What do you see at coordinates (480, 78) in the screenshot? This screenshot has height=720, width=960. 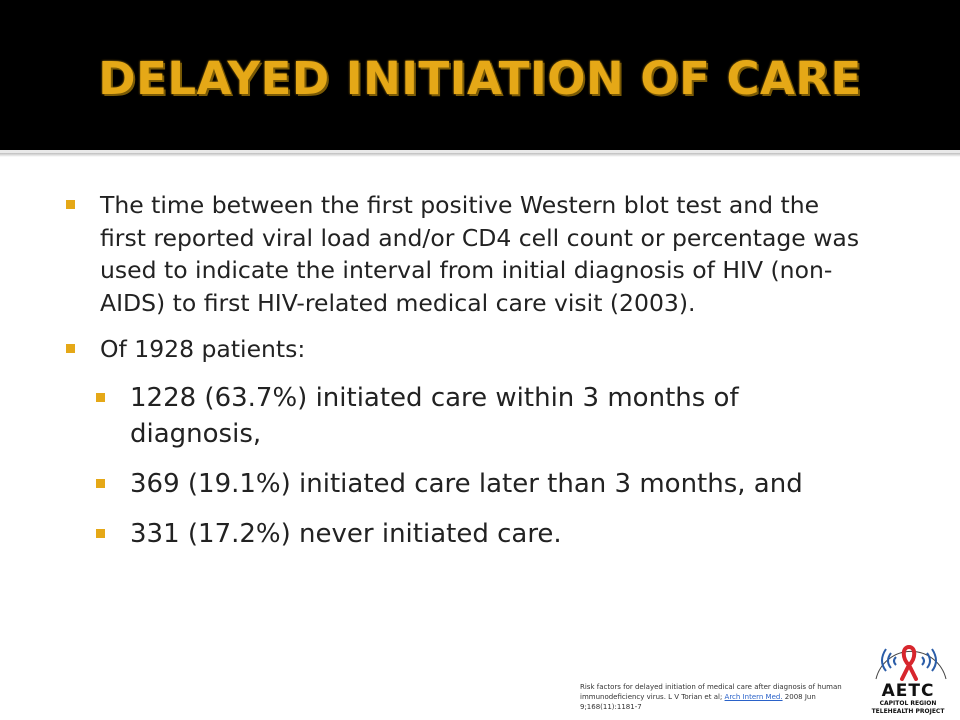 I see `slide-title: DELAYED INITIATION OF CARE` at bounding box center [480, 78].